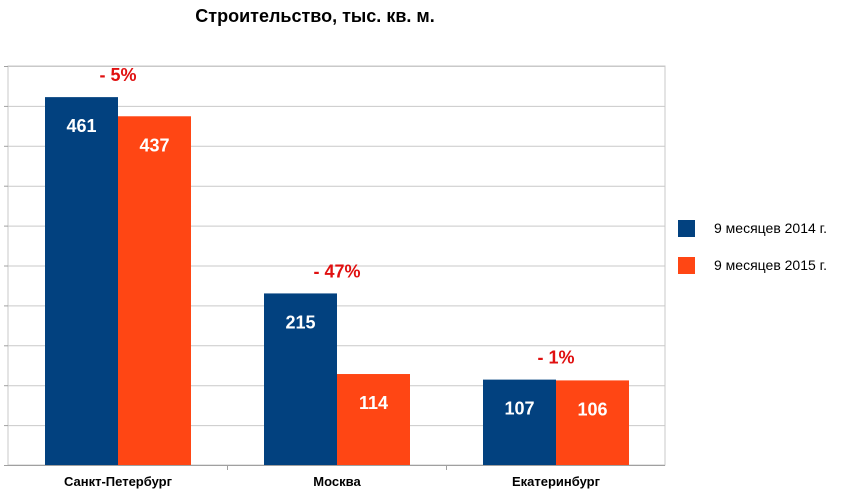  Describe the element at coordinates (519, 409) in the screenshot. I see `bar-value-label: 107` at that location.